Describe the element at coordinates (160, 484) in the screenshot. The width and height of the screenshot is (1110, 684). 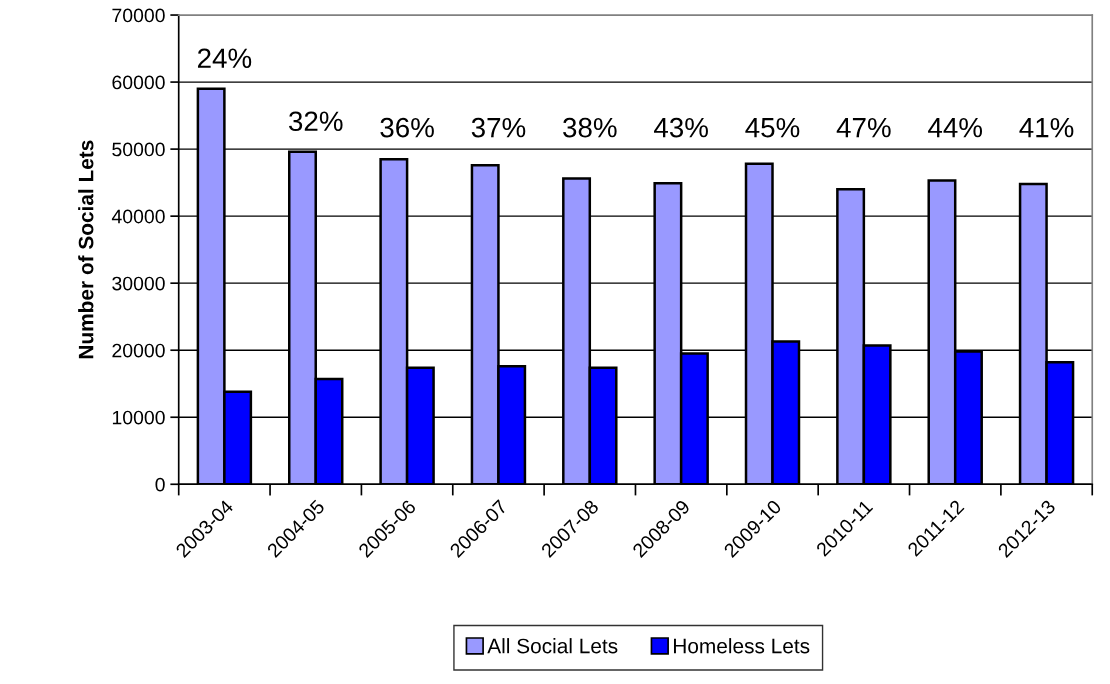
I see `y-tick-label: 0` at that location.